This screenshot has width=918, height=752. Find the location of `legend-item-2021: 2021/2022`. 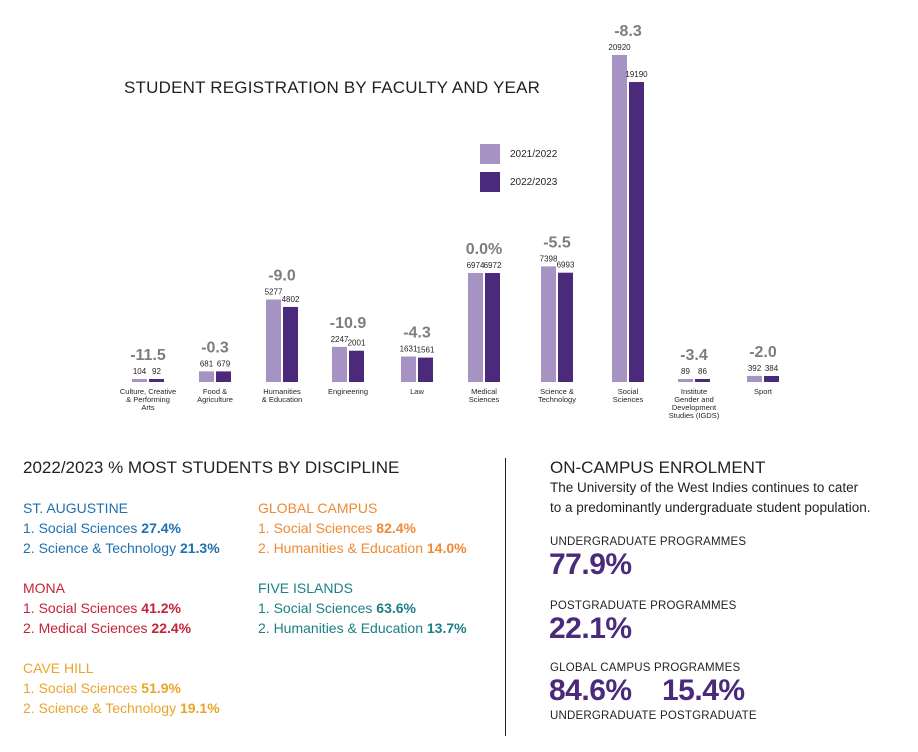

legend-item-2021: 2021/2022 is located at coordinates (518, 154).